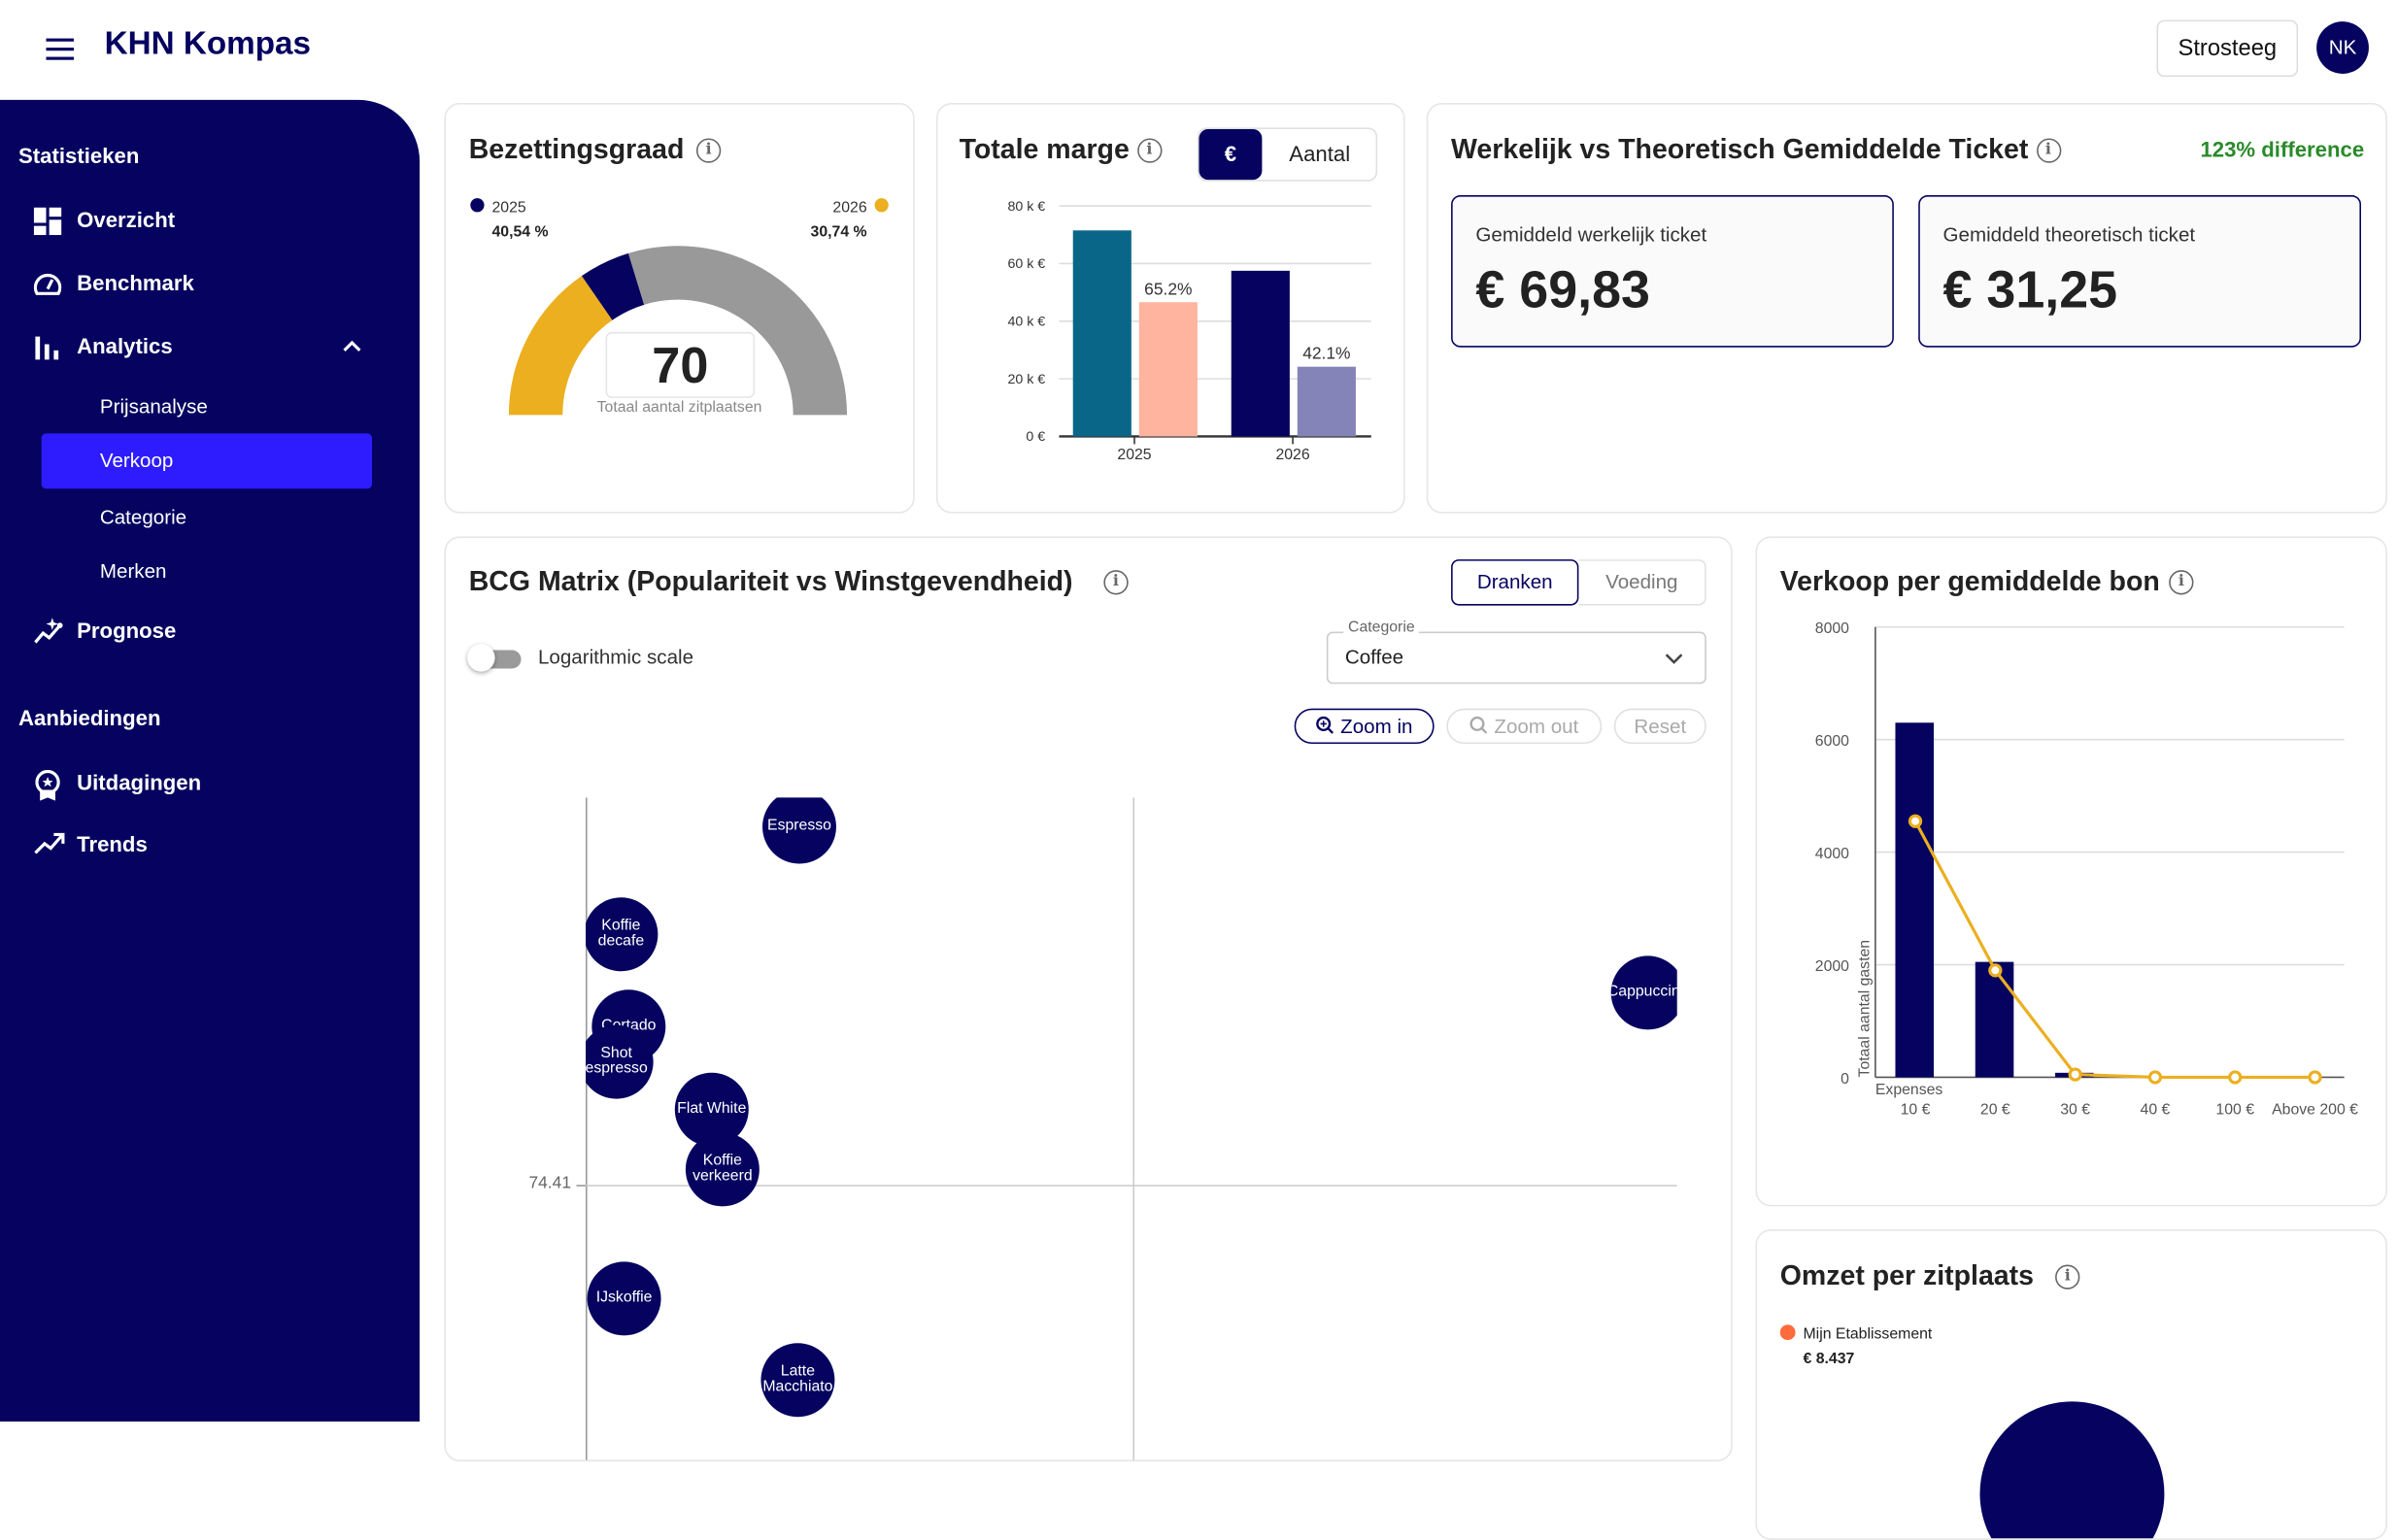  I want to click on bubble-koffie-decafe: Koffie decafe, so click(622, 934).